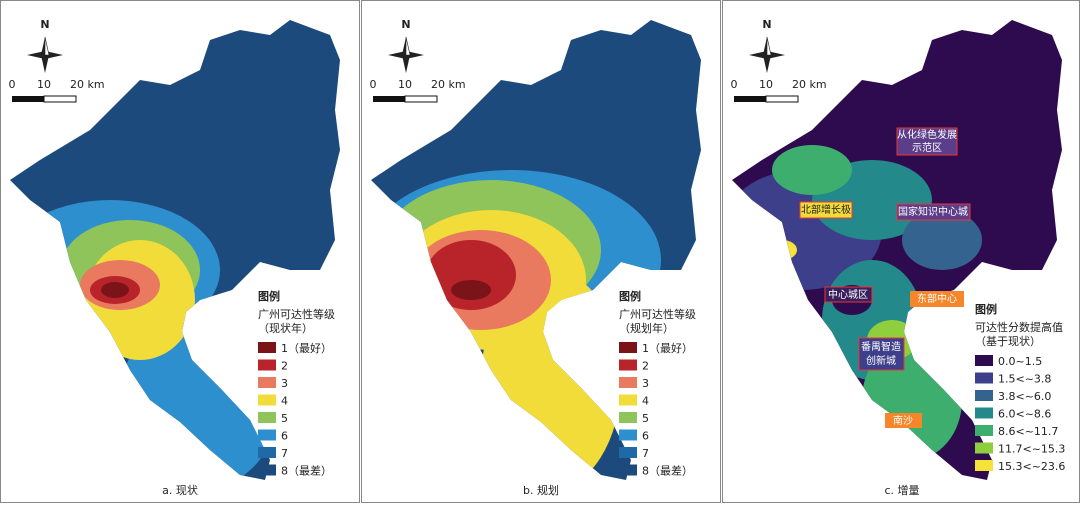 This screenshot has width=1080, height=507. Describe the element at coordinates (1024, 379) in the screenshot. I see `legend-label: 1.5<~3.8` at that location.